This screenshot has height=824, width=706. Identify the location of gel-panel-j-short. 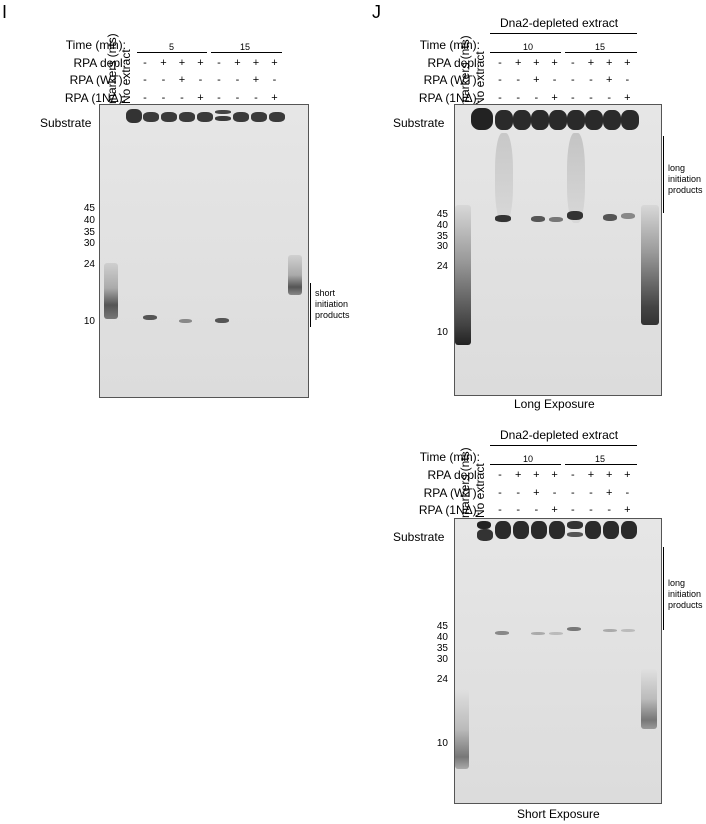
(558, 661).